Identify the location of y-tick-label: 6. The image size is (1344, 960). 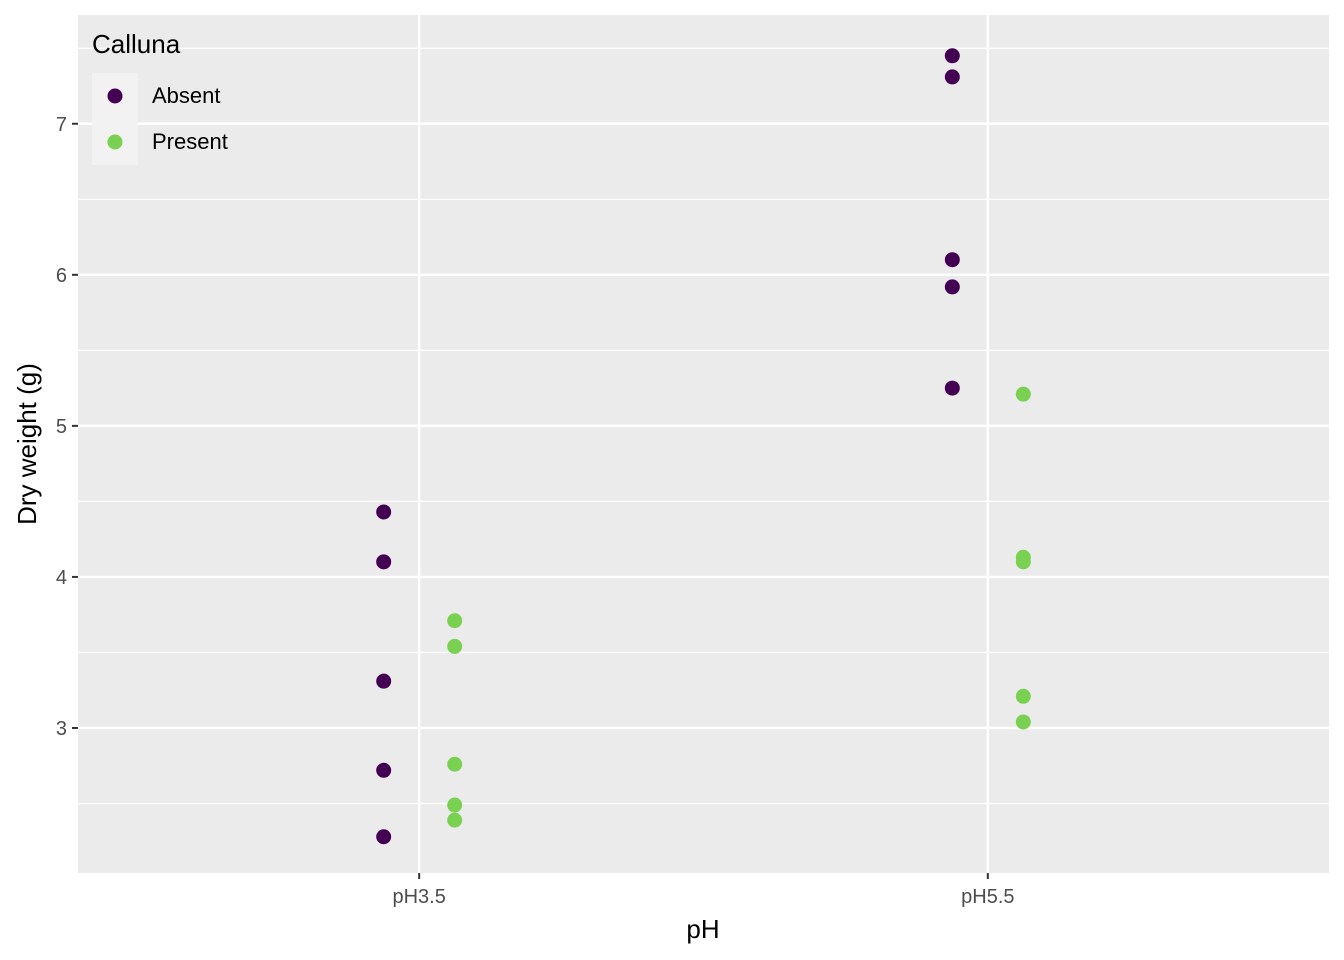
(61, 276).